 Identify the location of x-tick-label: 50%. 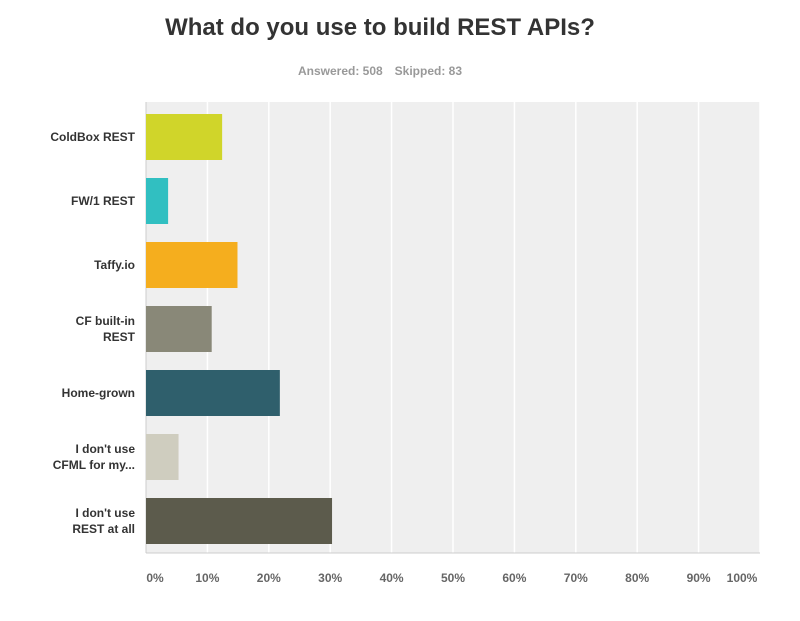
(453, 578).